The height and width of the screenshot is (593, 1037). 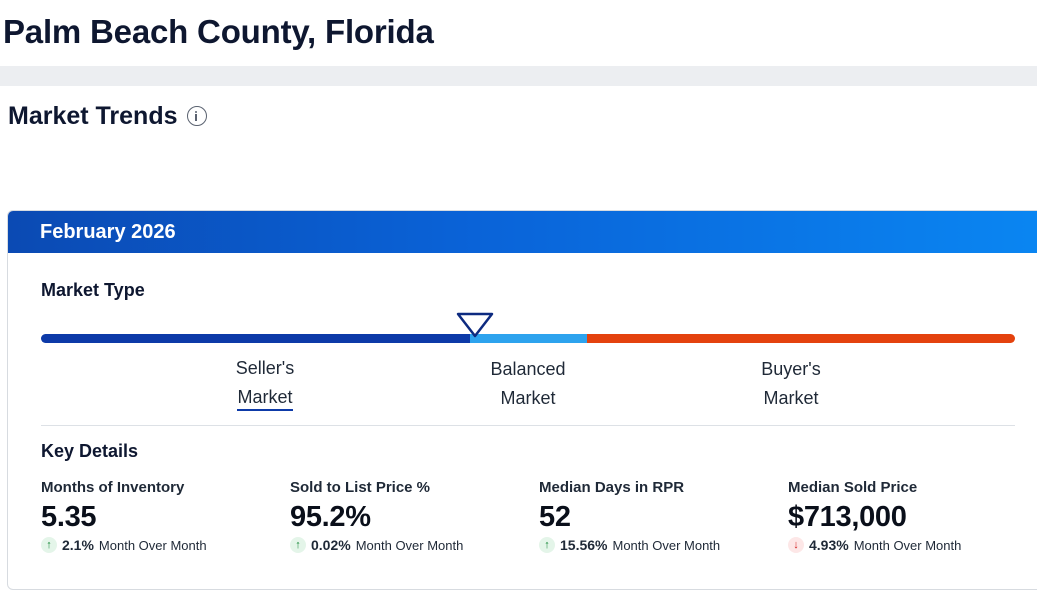 I want to click on change-percent: 0.02%, so click(x=331, y=545).